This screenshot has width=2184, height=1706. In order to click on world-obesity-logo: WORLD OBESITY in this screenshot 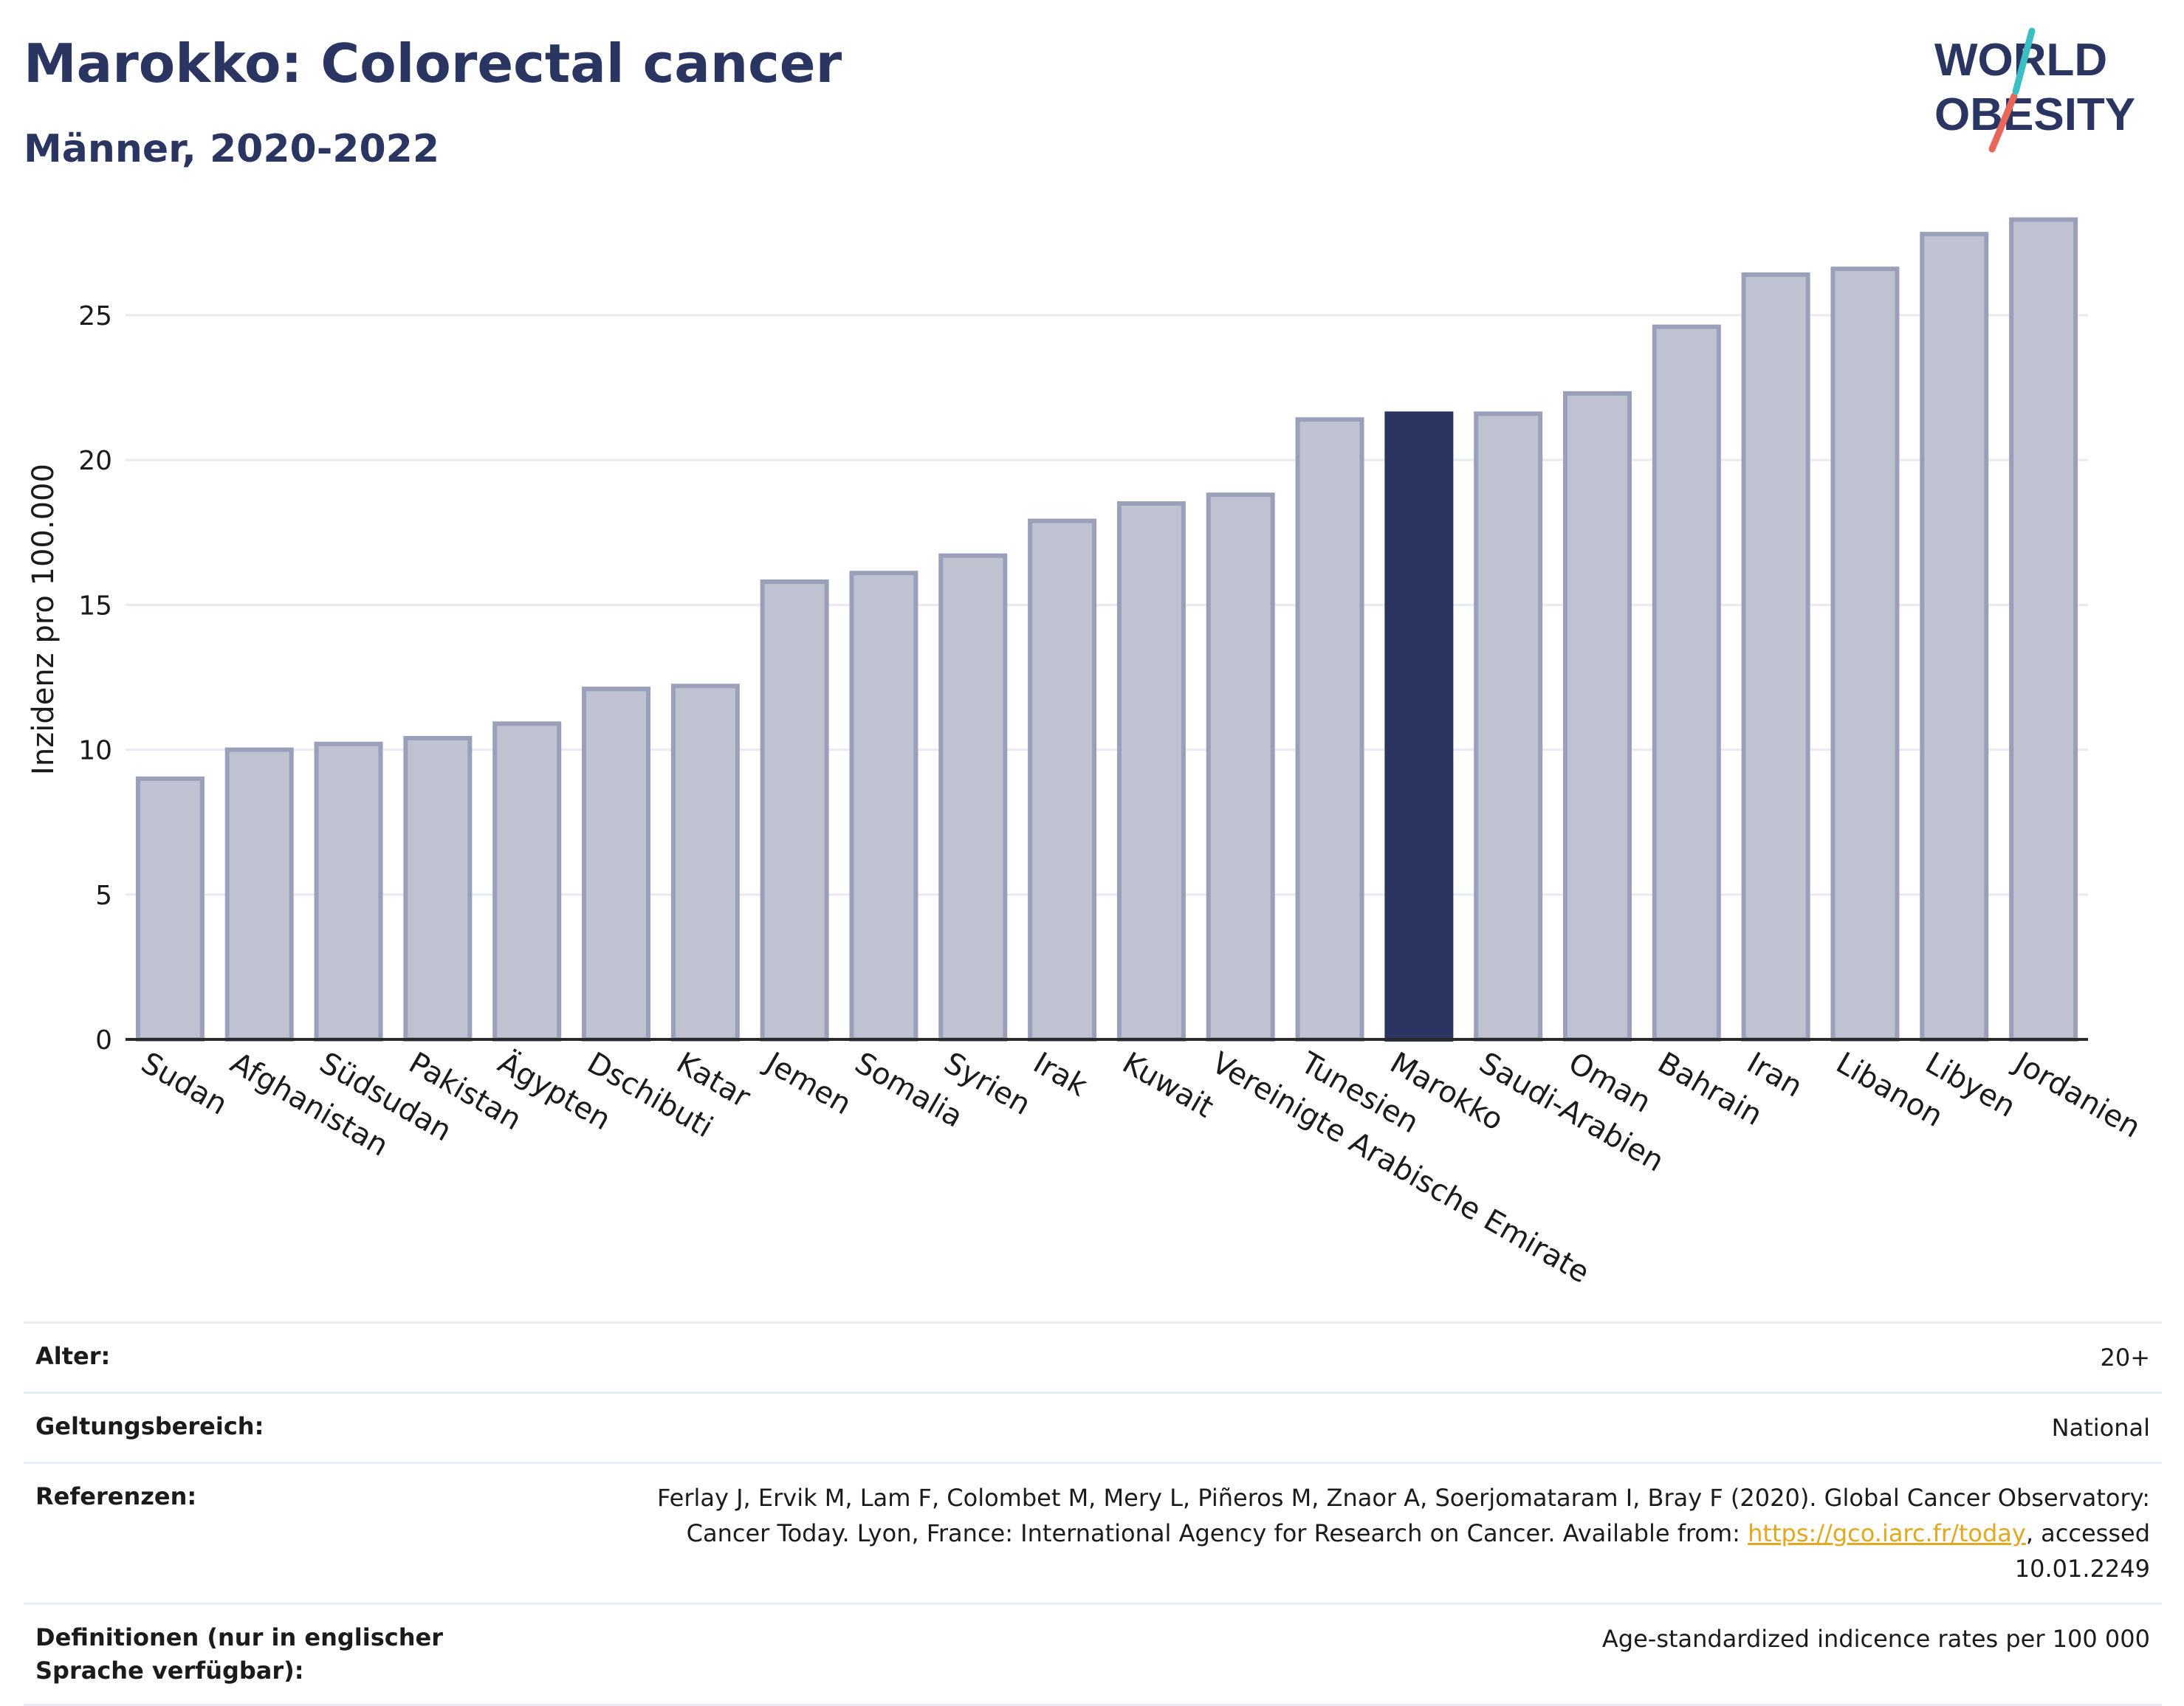, I will do `click(2035, 90)`.